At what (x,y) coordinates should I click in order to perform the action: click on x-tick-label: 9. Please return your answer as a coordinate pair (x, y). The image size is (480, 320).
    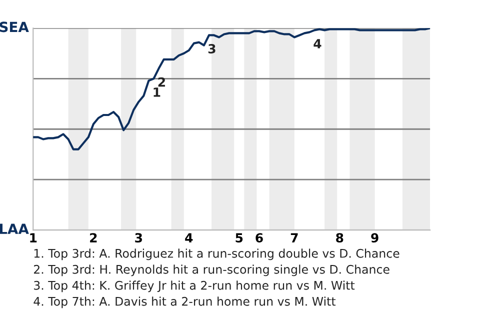
    Looking at the image, I should click on (374, 238).